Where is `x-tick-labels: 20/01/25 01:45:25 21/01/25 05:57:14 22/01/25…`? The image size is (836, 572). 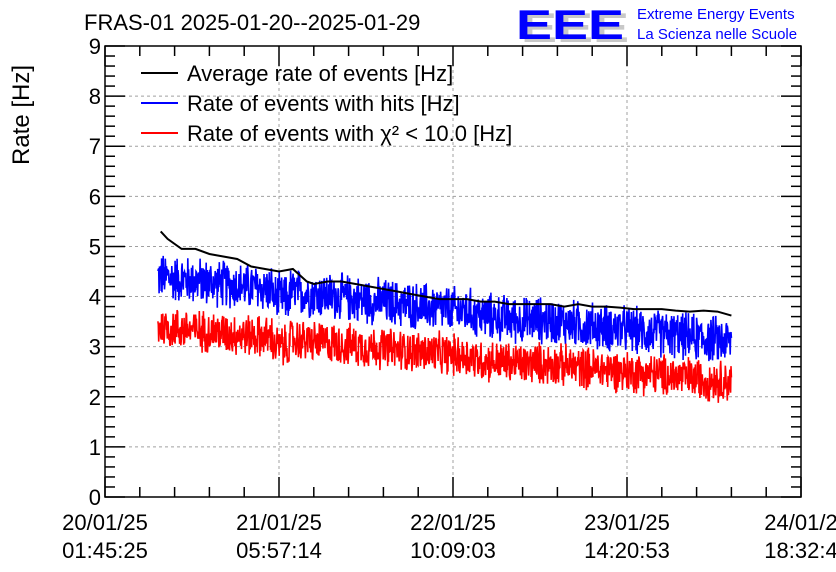 x-tick-labels: 20/01/25 01:45:25 21/01/25 05:57:14 22/01/25… is located at coordinates (449, 536).